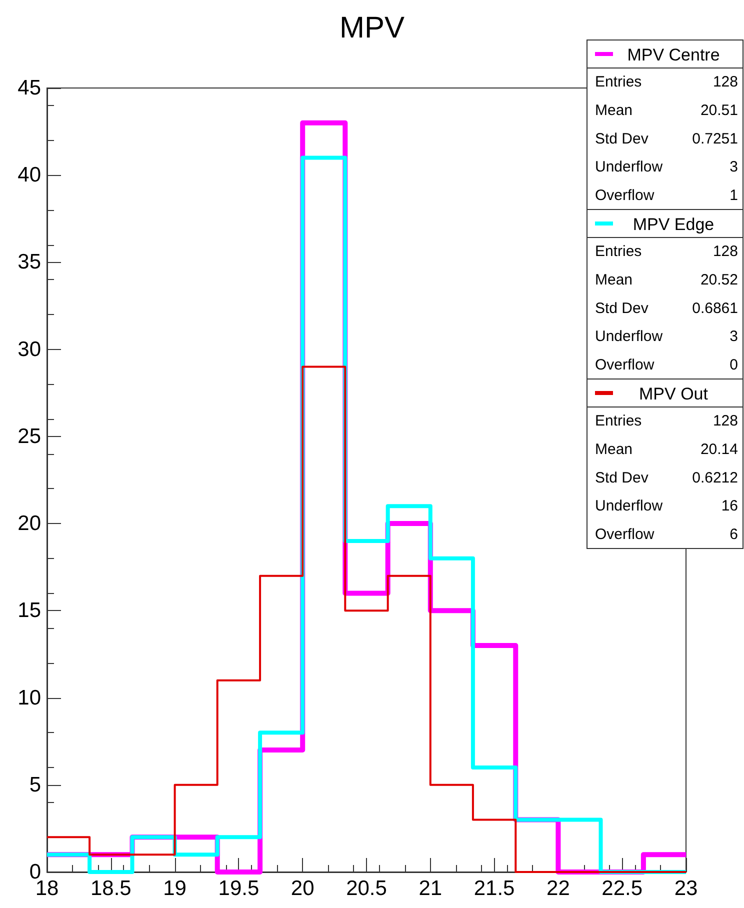 This screenshot has width=744, height=908. Describe the element at coordinates (622, 888) in the screenshot. I see `x-tick-label: 22.5` at that location.